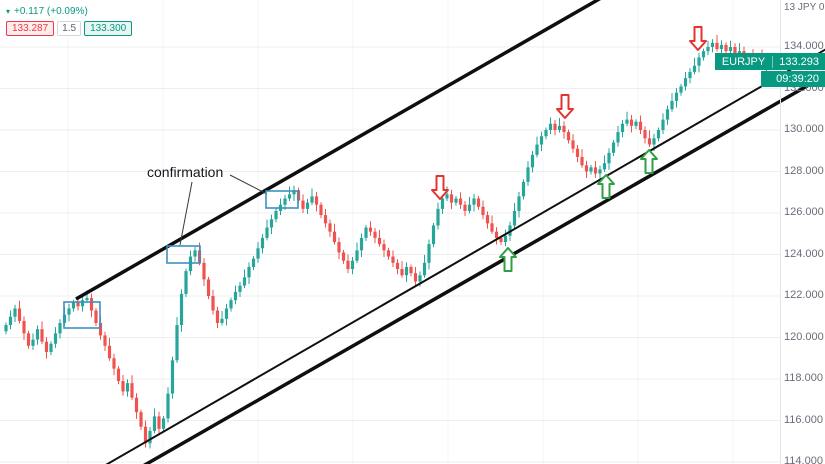  What do you see at coordinates (804, 253) in the screenshot?
I see `price-tick-label: 124.000` at bounding box center [804, 253].